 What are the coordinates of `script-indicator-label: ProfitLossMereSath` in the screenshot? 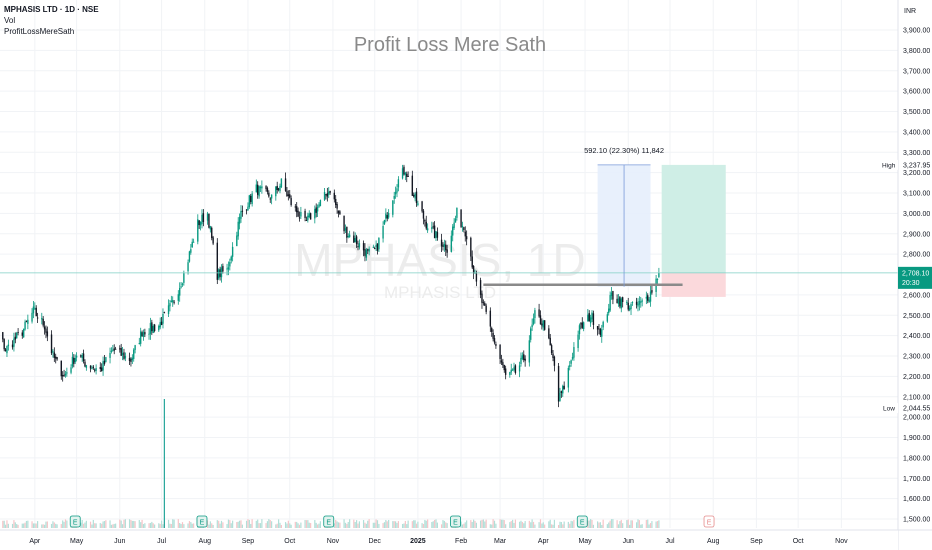 It's located at (39, 31).